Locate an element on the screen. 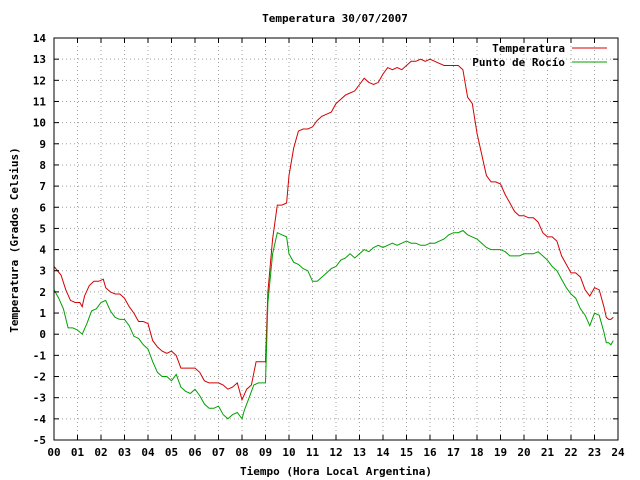 This screenshot has height=480, width=640. x-tick-label: 17 is located at coordinates (453, 452).